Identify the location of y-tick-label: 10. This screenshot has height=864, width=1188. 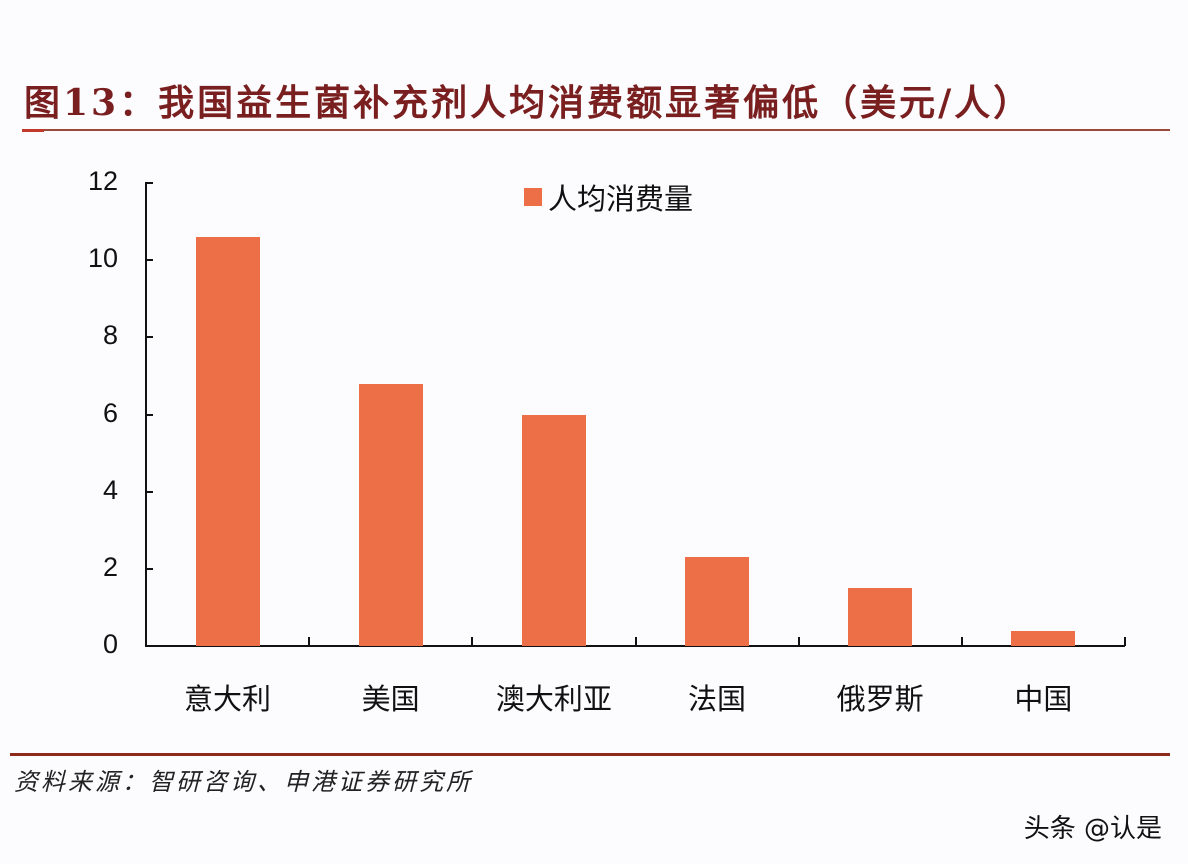
(102, 258).